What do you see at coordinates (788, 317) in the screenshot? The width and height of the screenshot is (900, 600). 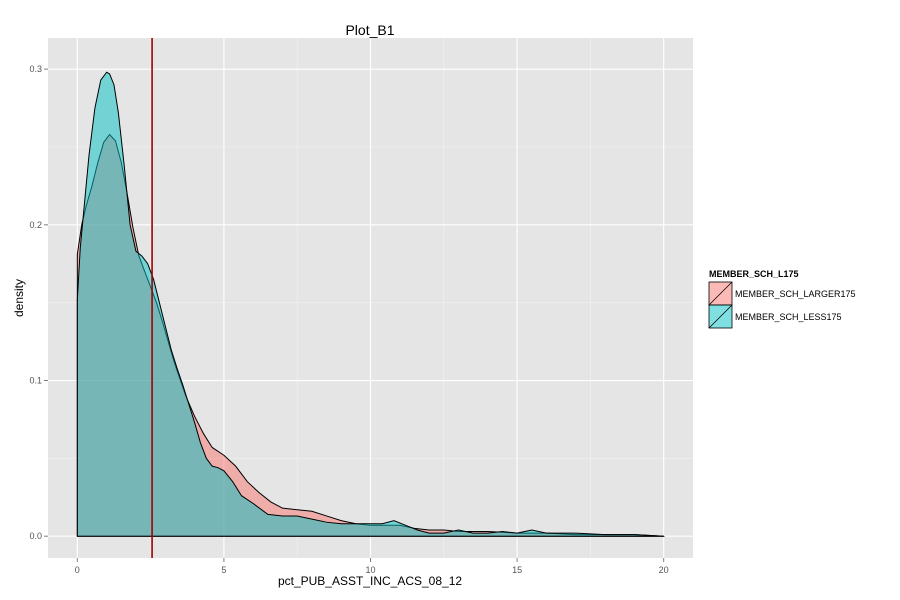 I see `legend-label-less175: MEMBER_SCH_LESS175` at bounding box center [788, 317].